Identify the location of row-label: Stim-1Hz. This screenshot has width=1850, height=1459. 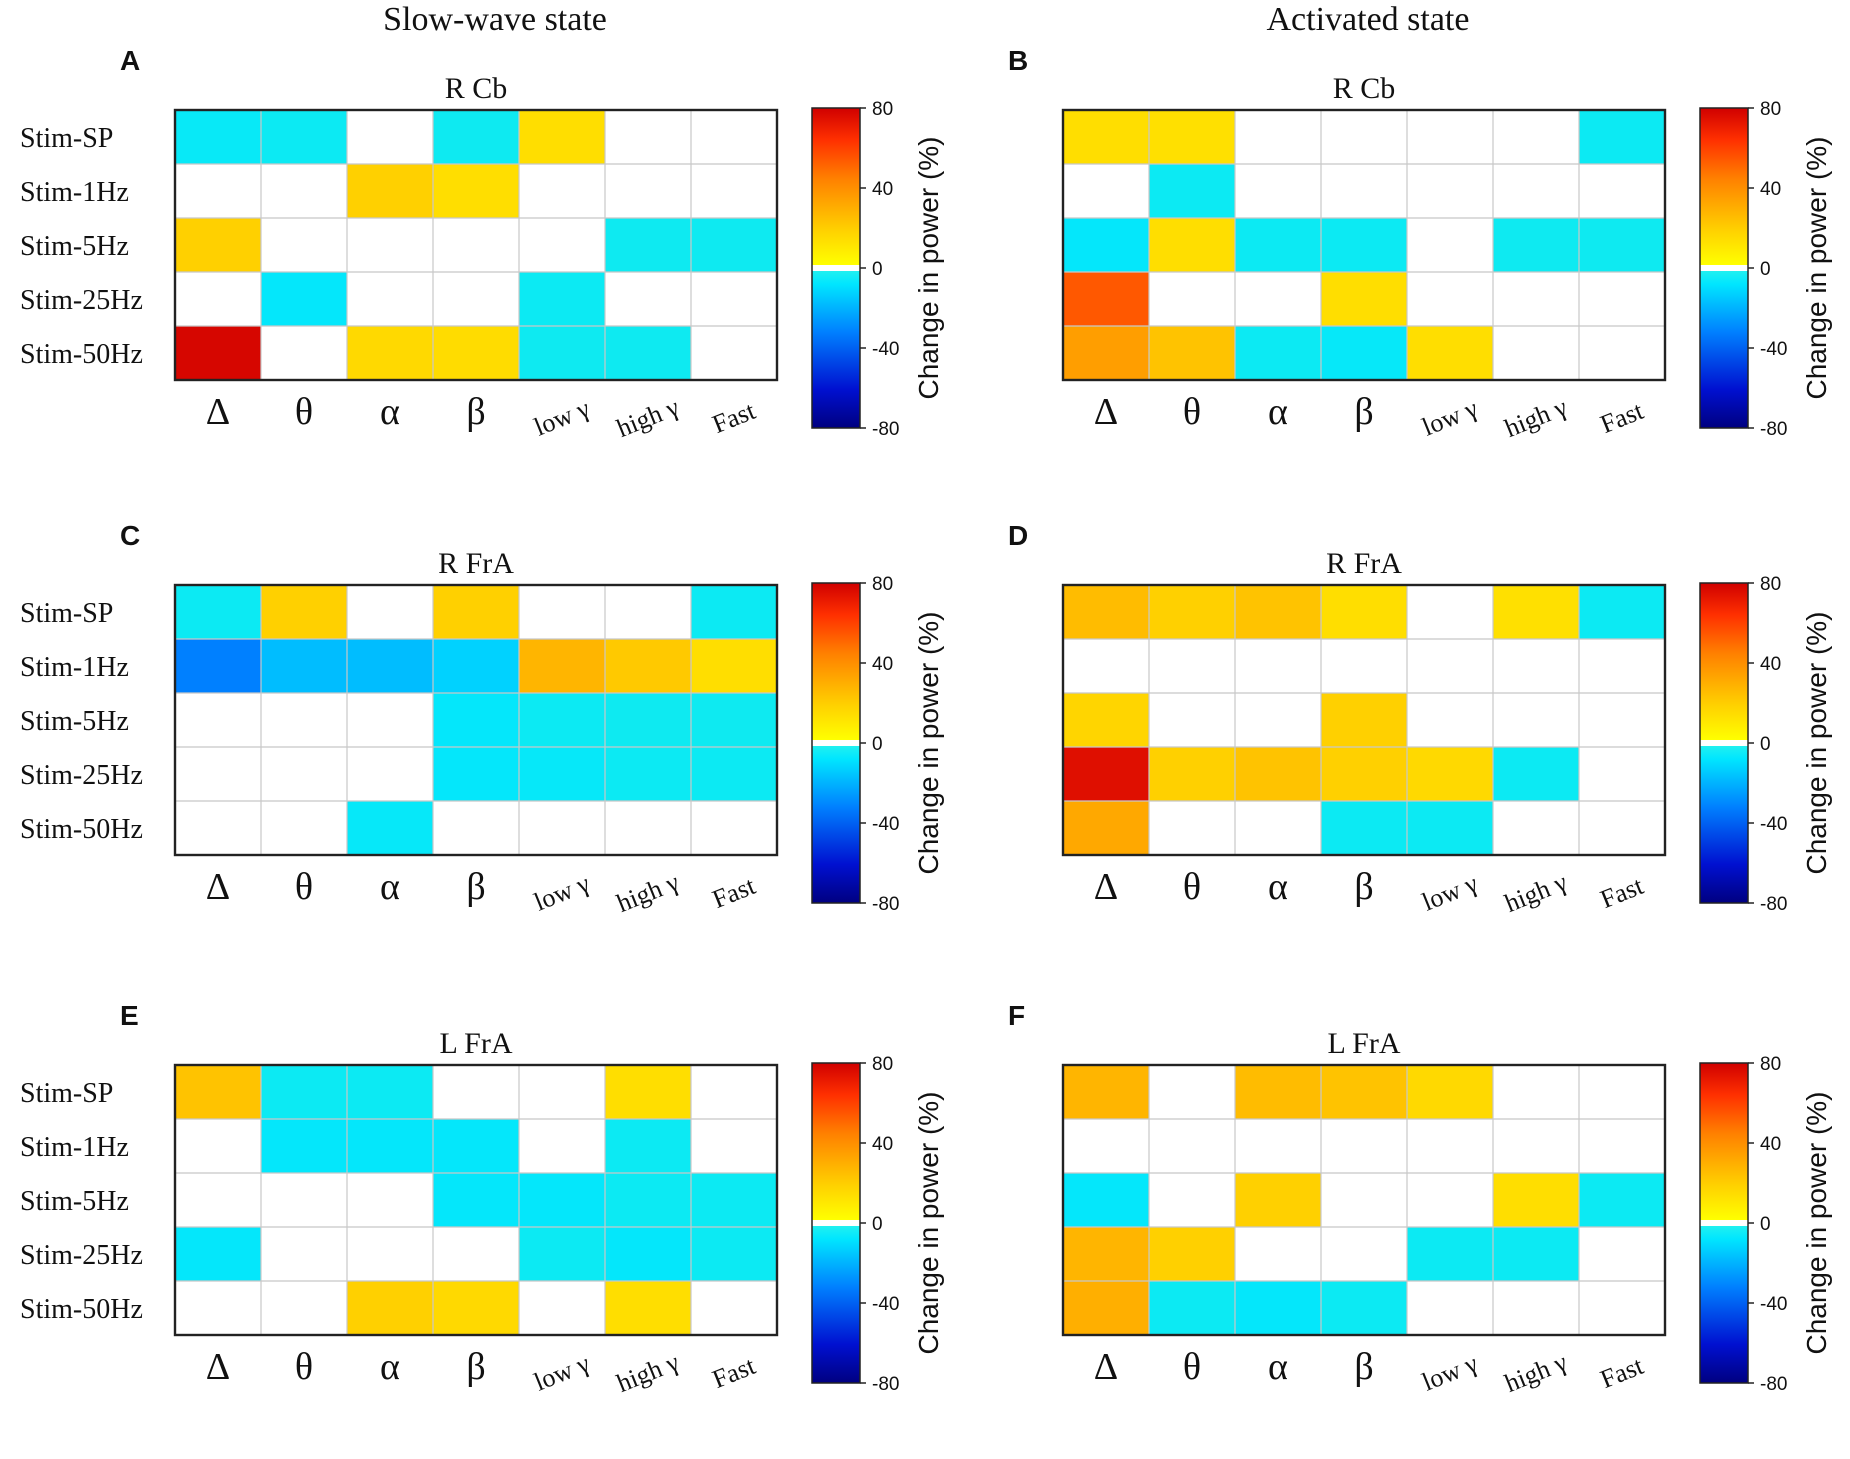
(74, 192).